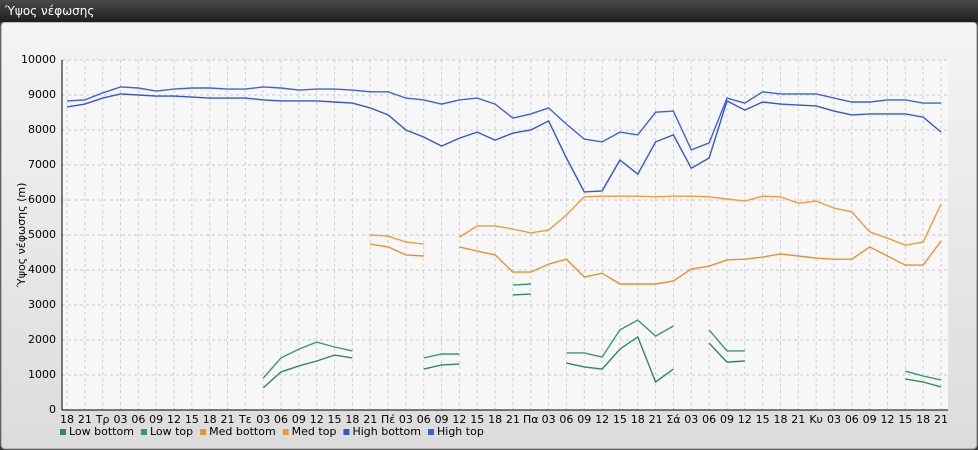 The width and height of the screenshot is (978, 450). Describe the element at coordinates (42, 374) in the screenshot. I see `y-tick-label: 1000` at that location.